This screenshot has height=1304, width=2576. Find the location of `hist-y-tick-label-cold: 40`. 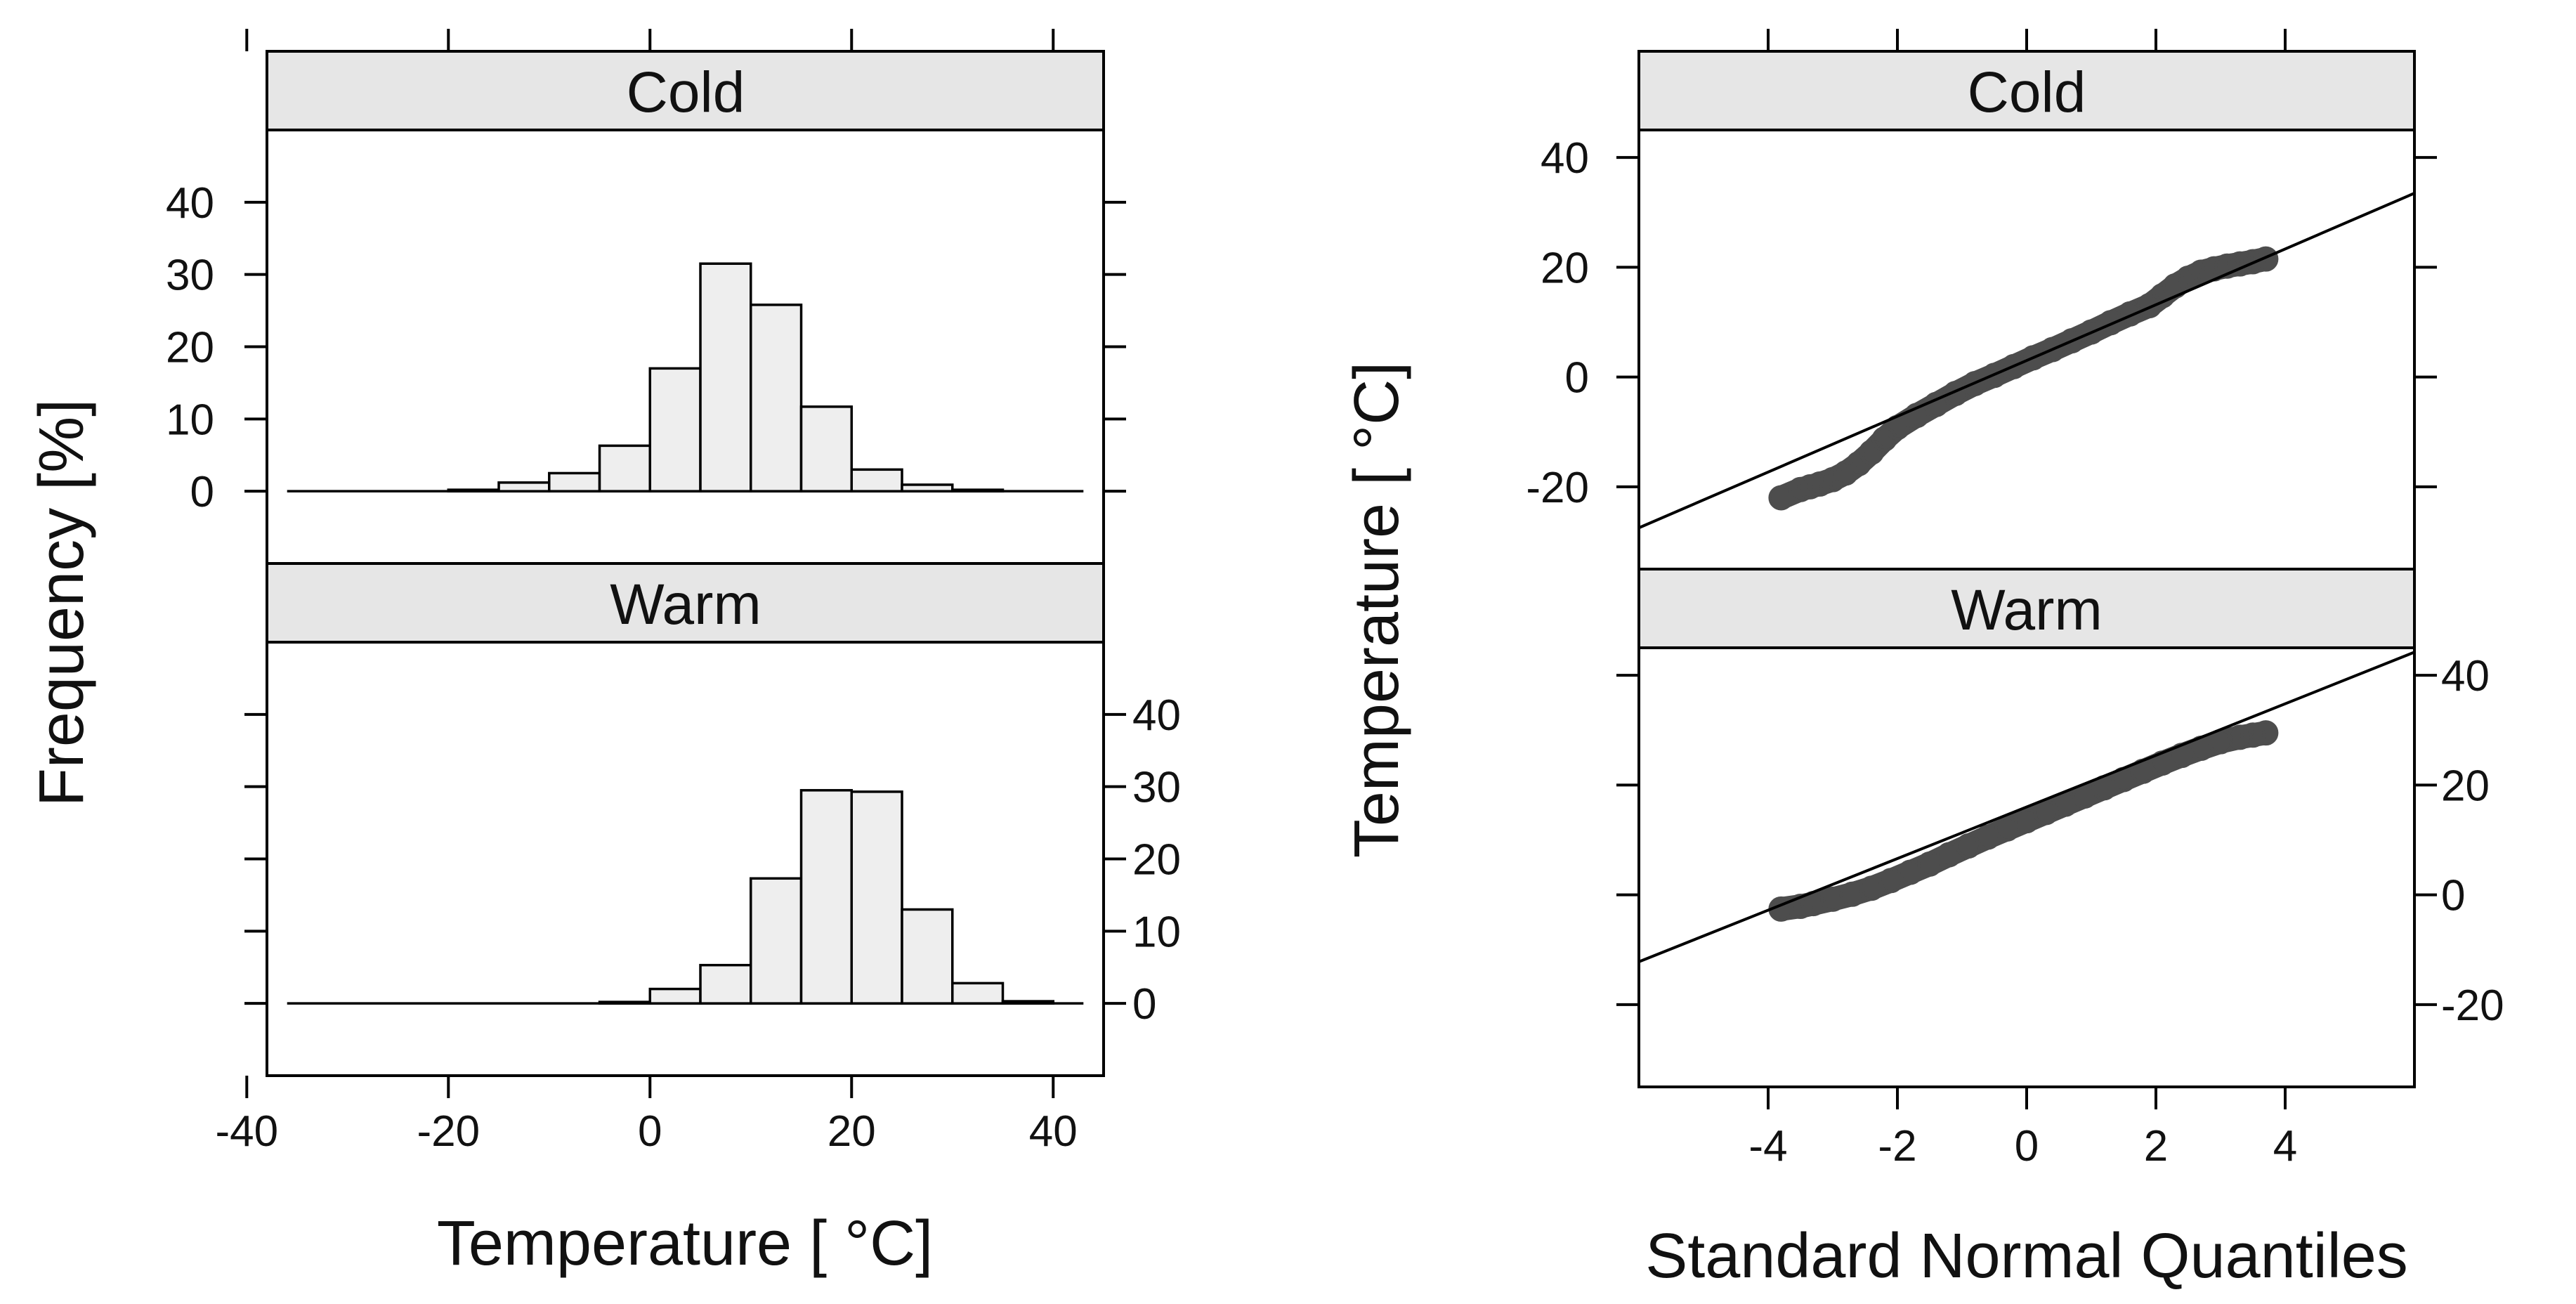

hist-y-tick-label-cold: 40 is located at coordinates (190, 203).